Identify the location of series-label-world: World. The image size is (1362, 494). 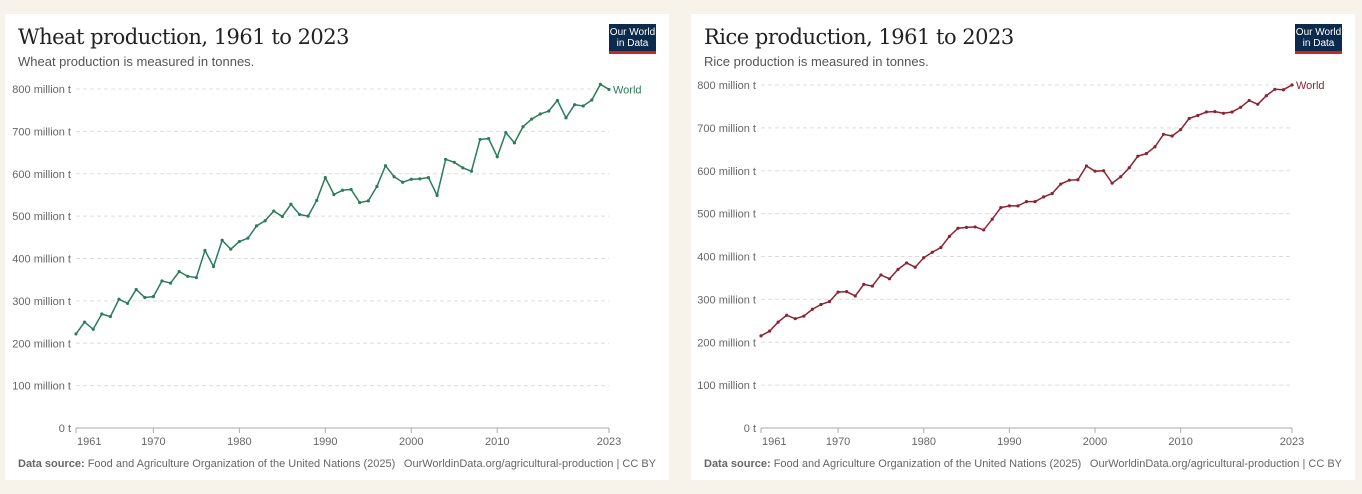
(627, 90).